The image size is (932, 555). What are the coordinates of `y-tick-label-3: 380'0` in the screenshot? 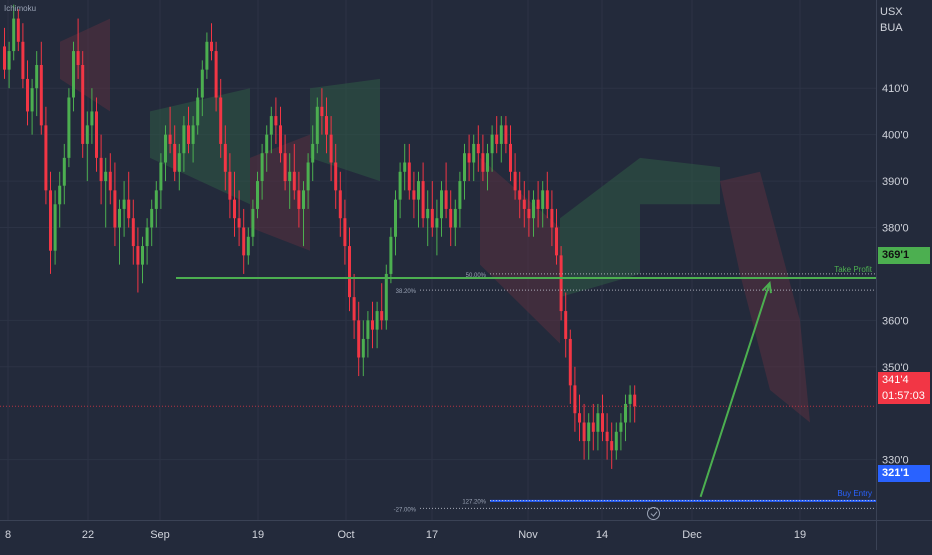 It's located at (895, 229).